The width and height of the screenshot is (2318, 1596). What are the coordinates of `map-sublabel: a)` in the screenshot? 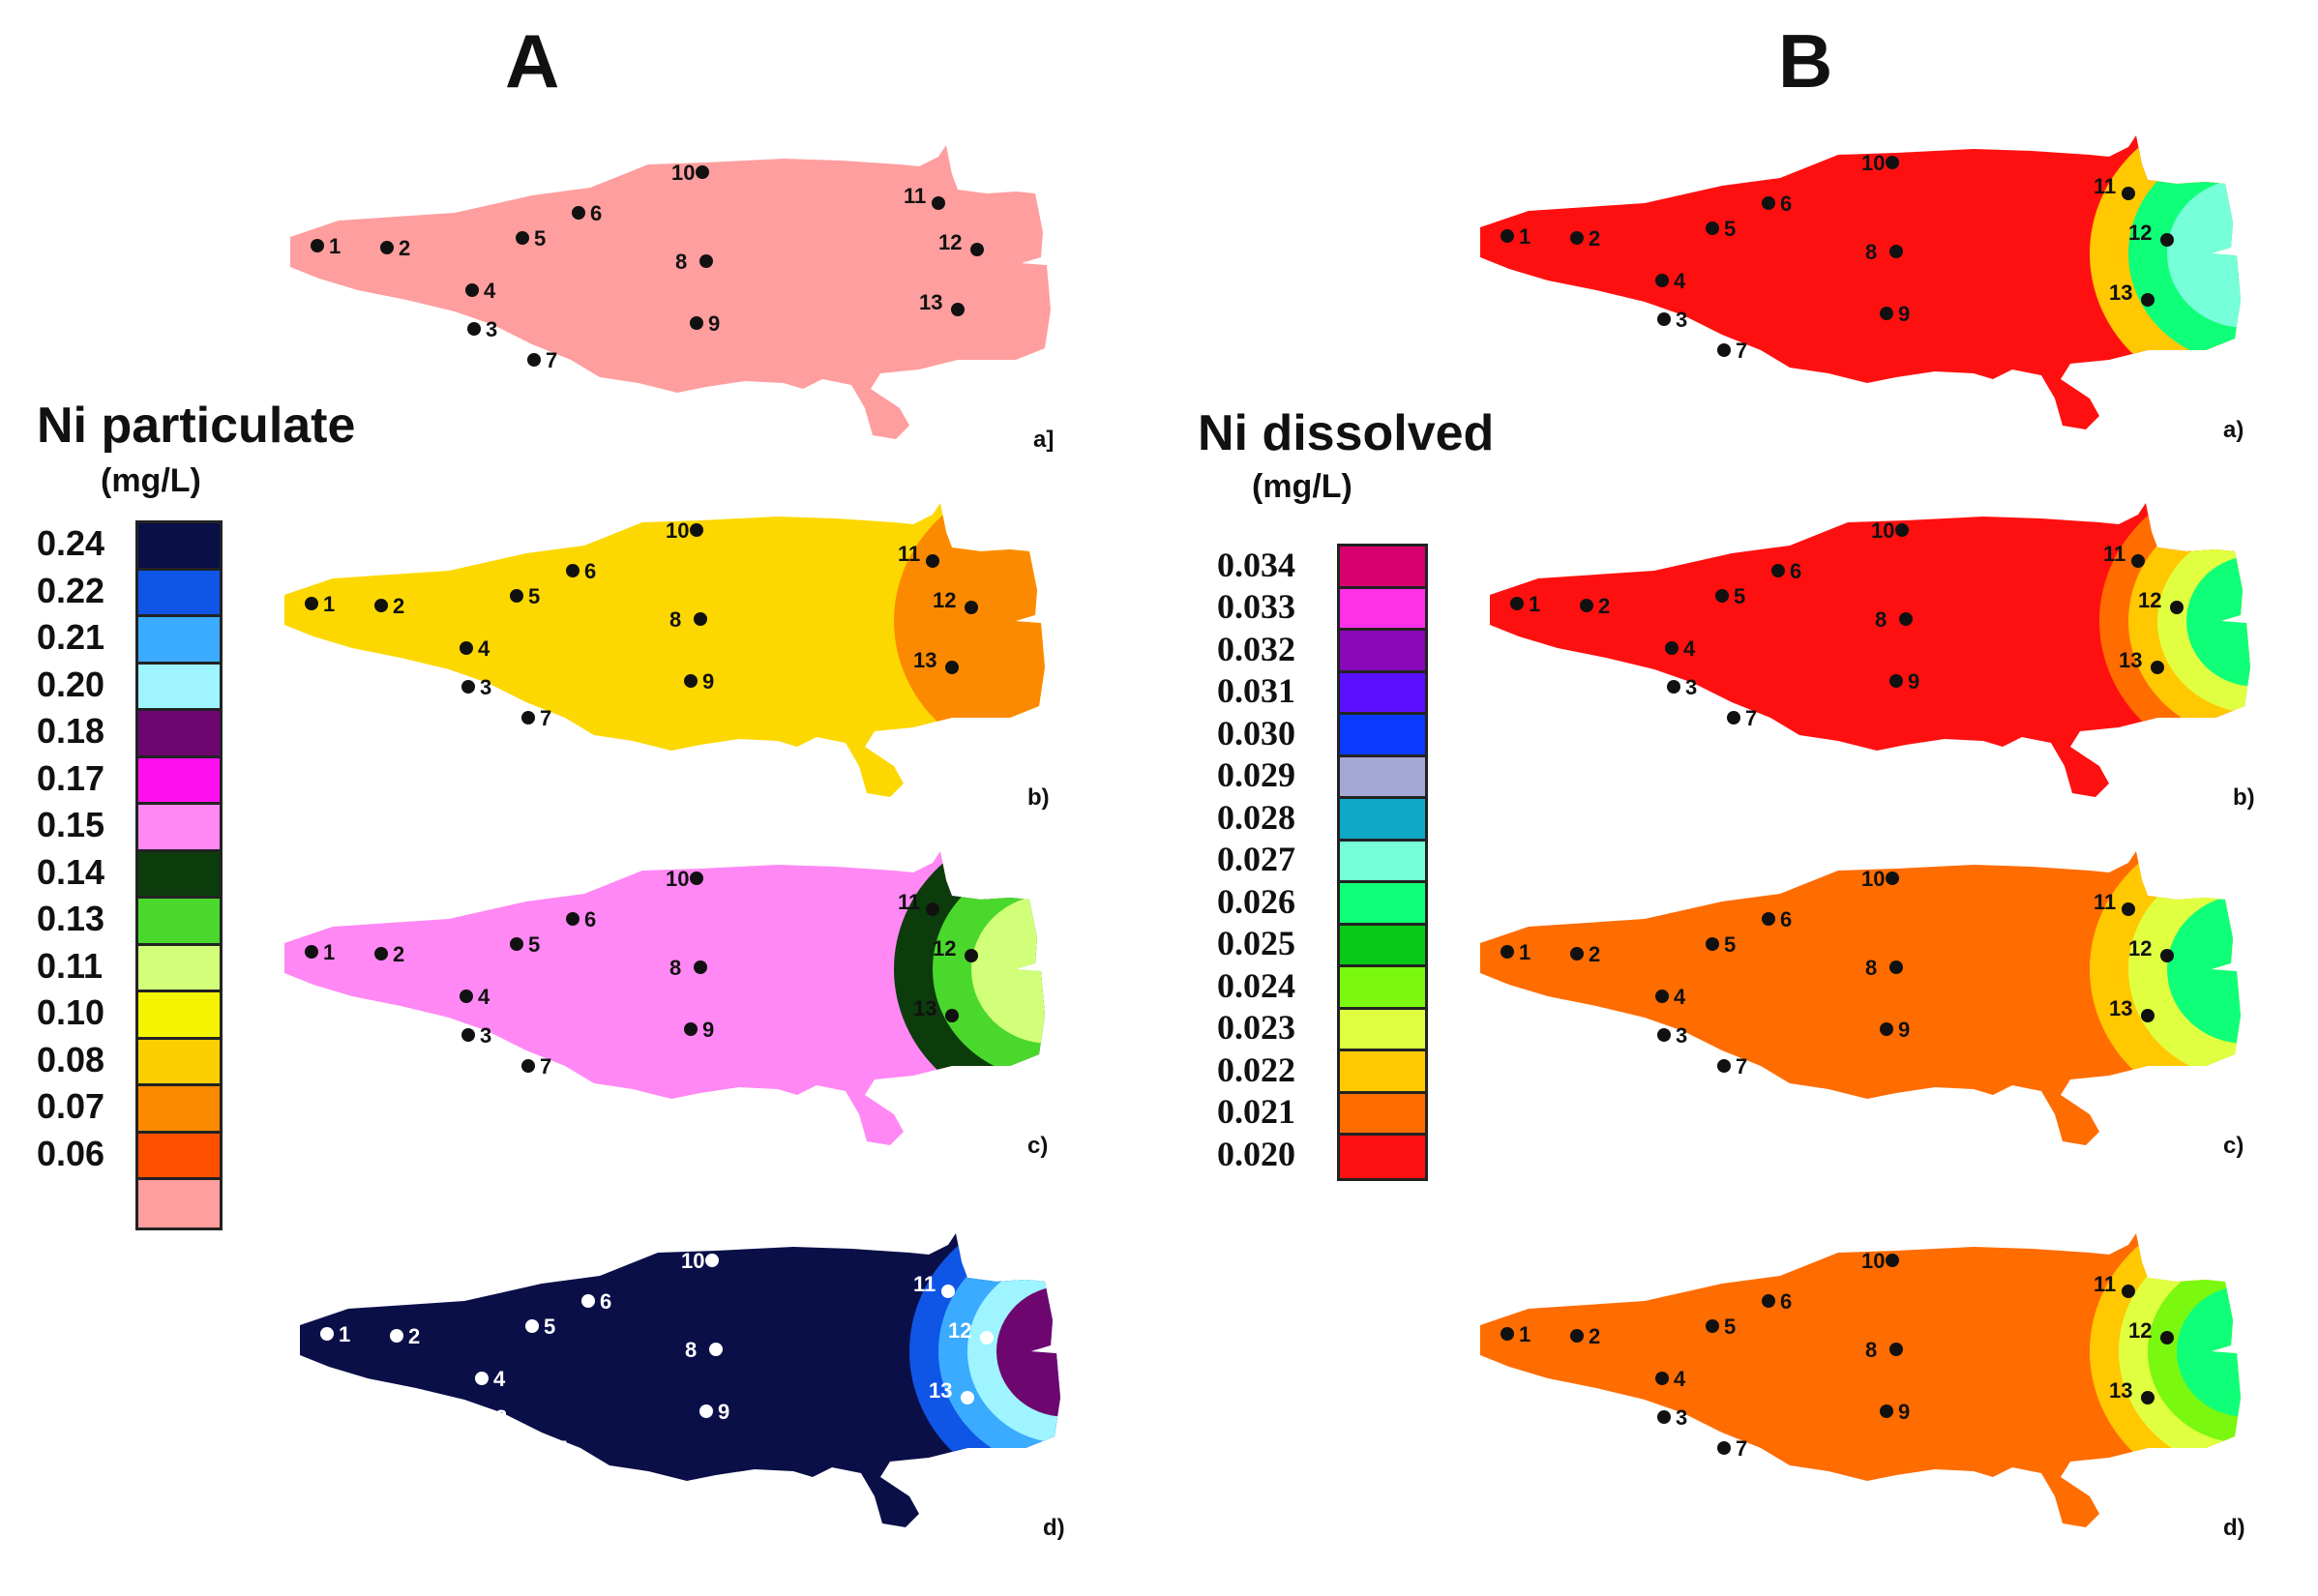 It's located at (2233, 430).